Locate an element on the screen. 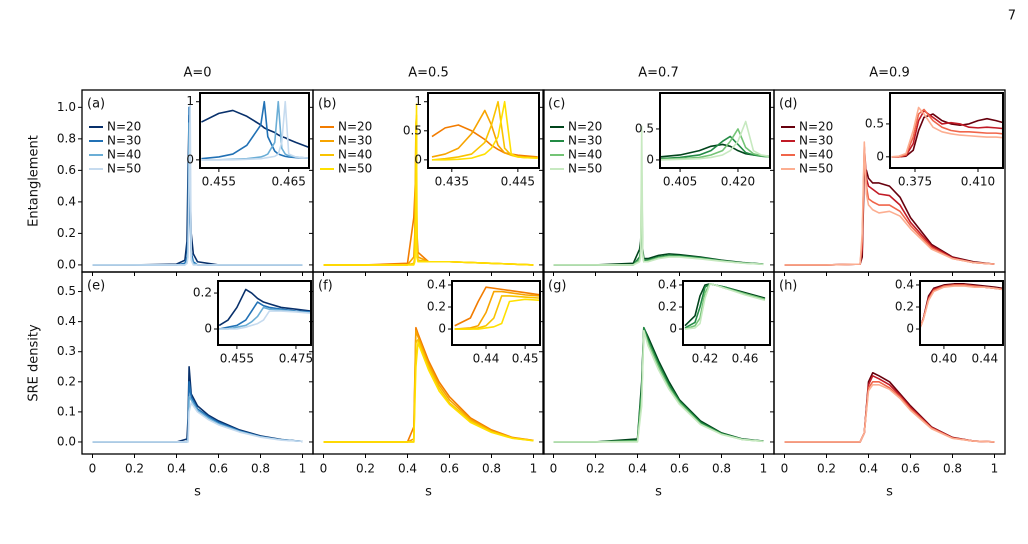 This screenshot has width=1028, height=544. page-number: 7 is located at coordinates (1012, 16).